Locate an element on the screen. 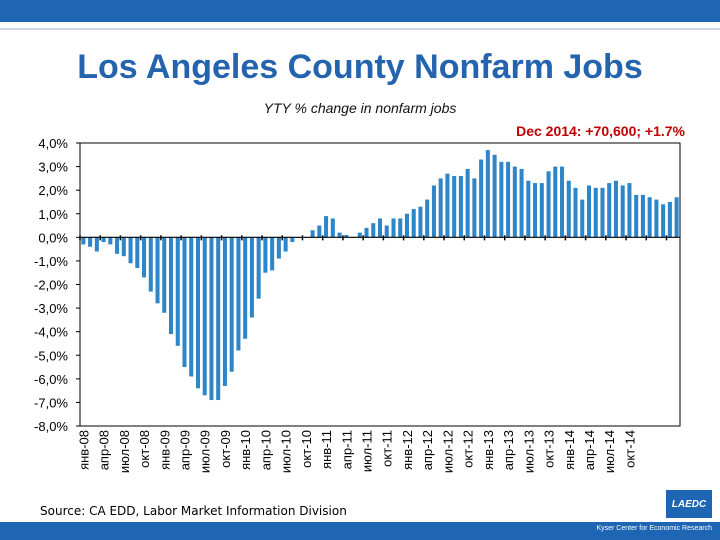 This screenshot has width=720, height=540. y-tick-label: -3,0% is located at coordinates (51, 308).